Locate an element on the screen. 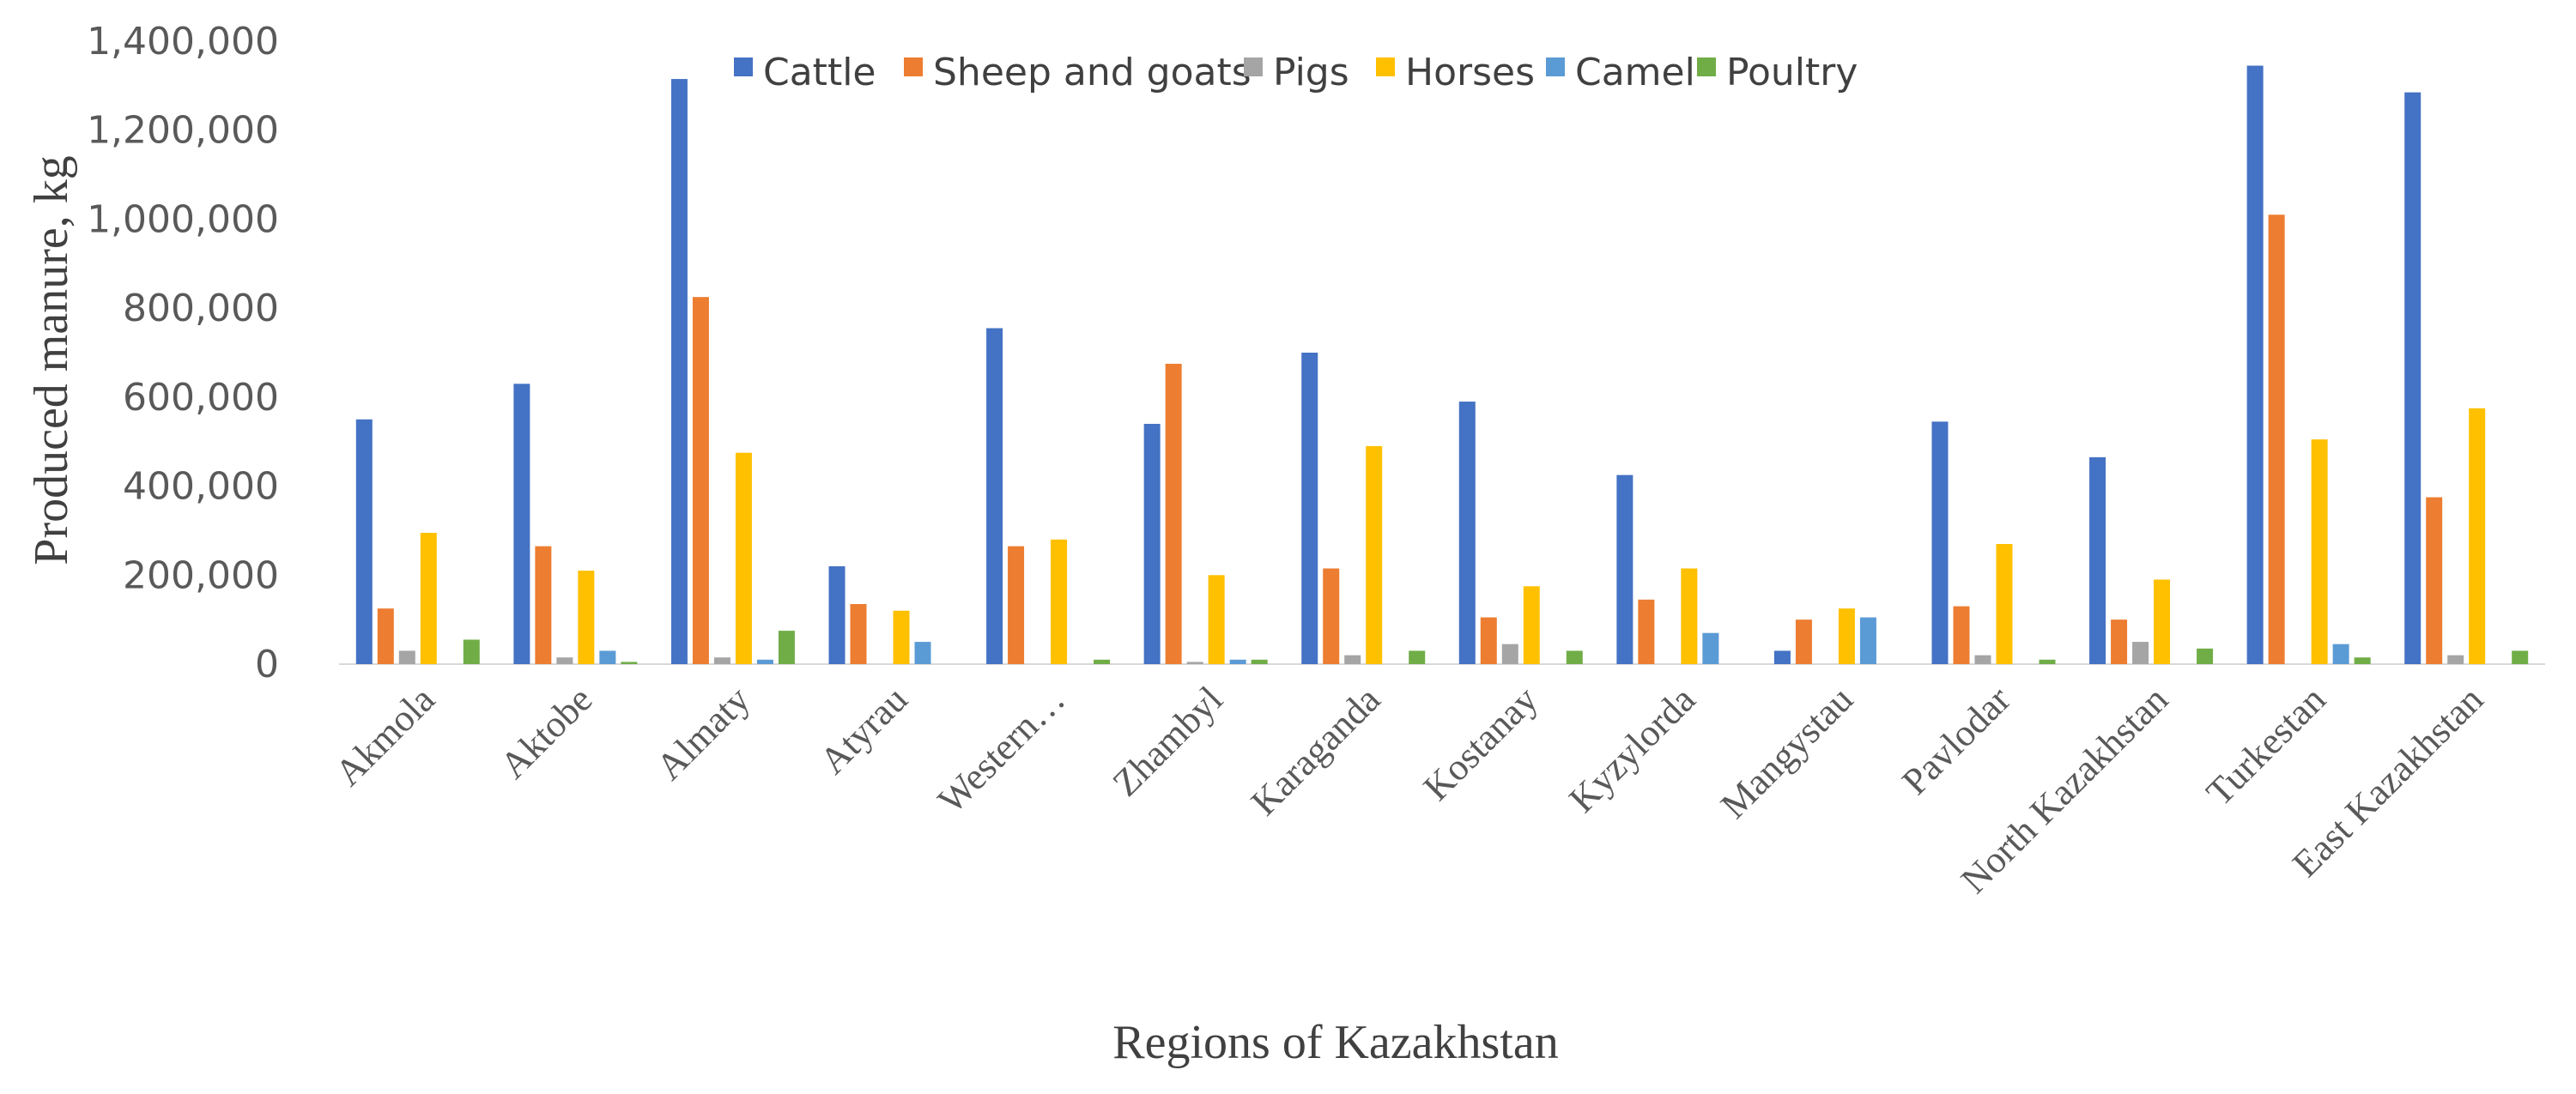  legend-label: Horses is located at coordinates (1470, 72).